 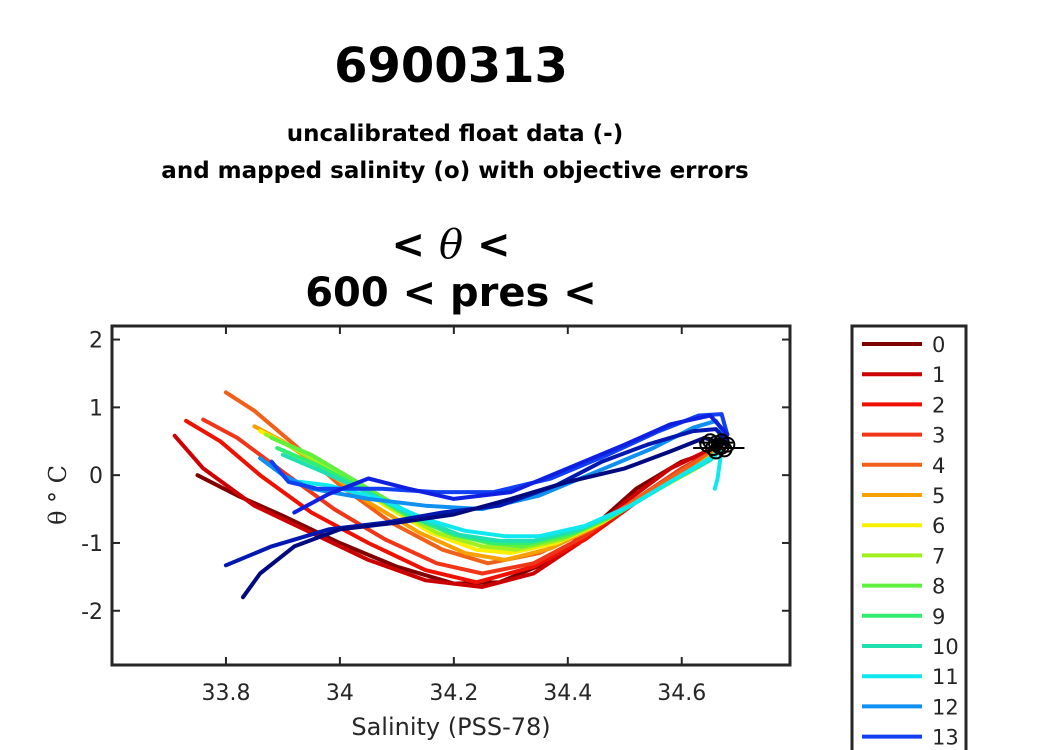 I want to click on x-tick-label: 34.6, so click(x=681, y=693).